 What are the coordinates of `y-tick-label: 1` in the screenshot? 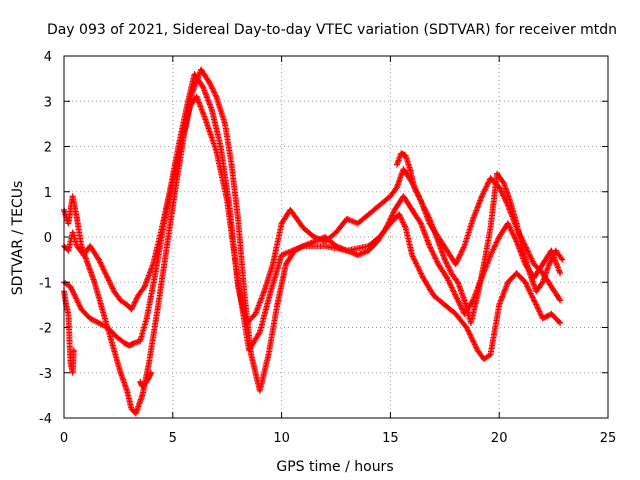 It's located at (48, 193).